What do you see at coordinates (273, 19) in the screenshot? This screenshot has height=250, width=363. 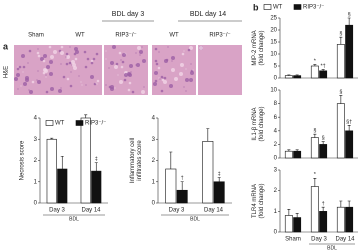 I see `y-tick-label: 25` at bounding box center [273, 19].